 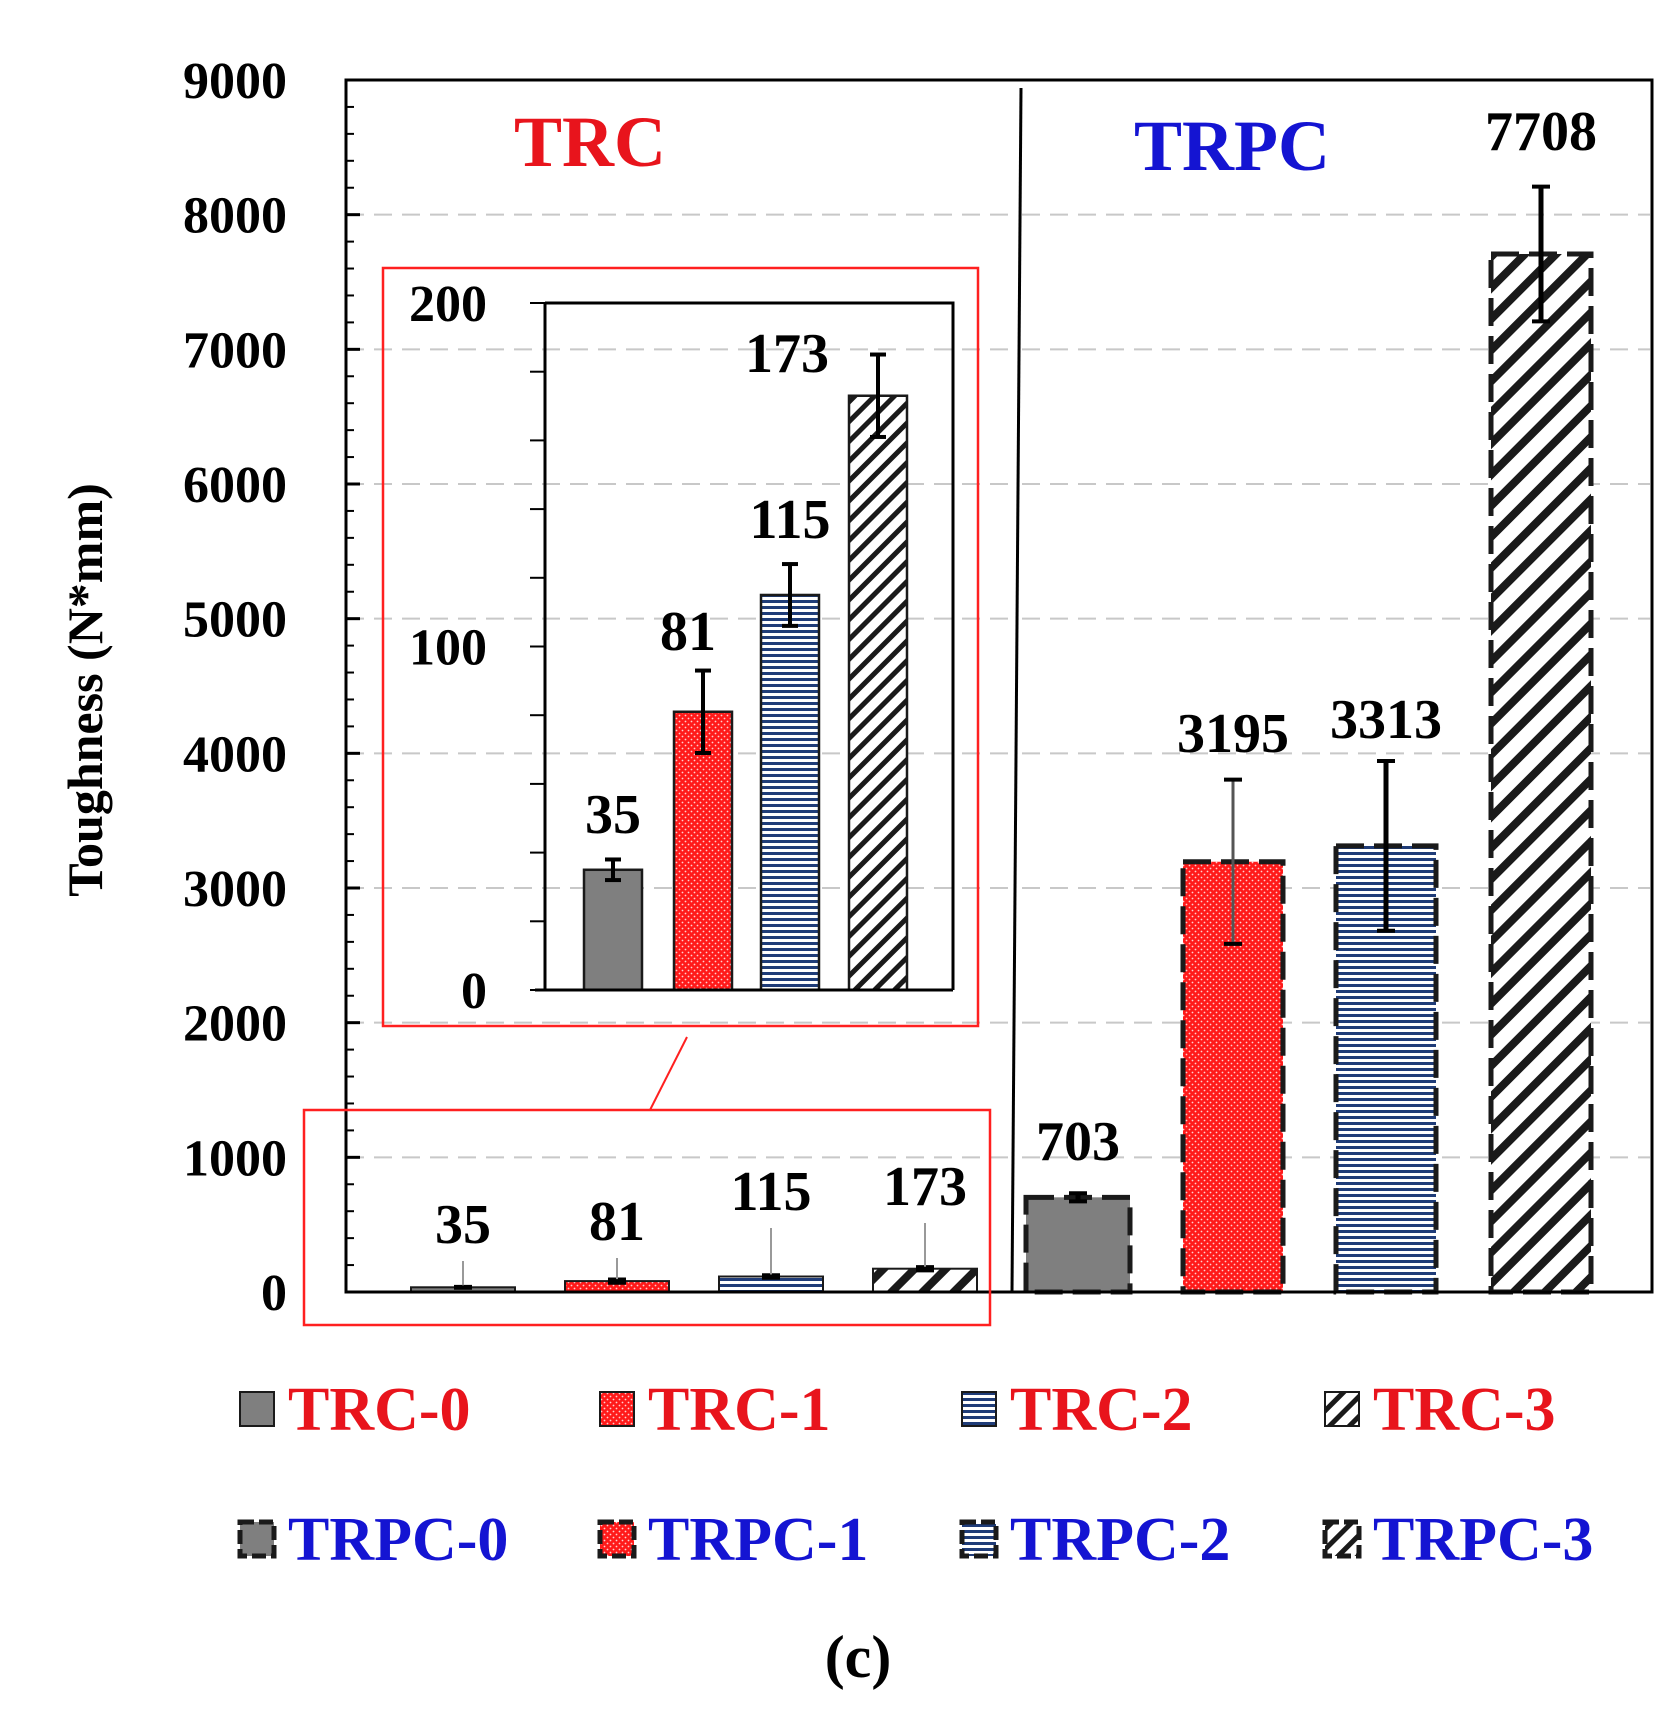 I want to click on inset-tick-label-100: 100, so click(x=448, y=648).